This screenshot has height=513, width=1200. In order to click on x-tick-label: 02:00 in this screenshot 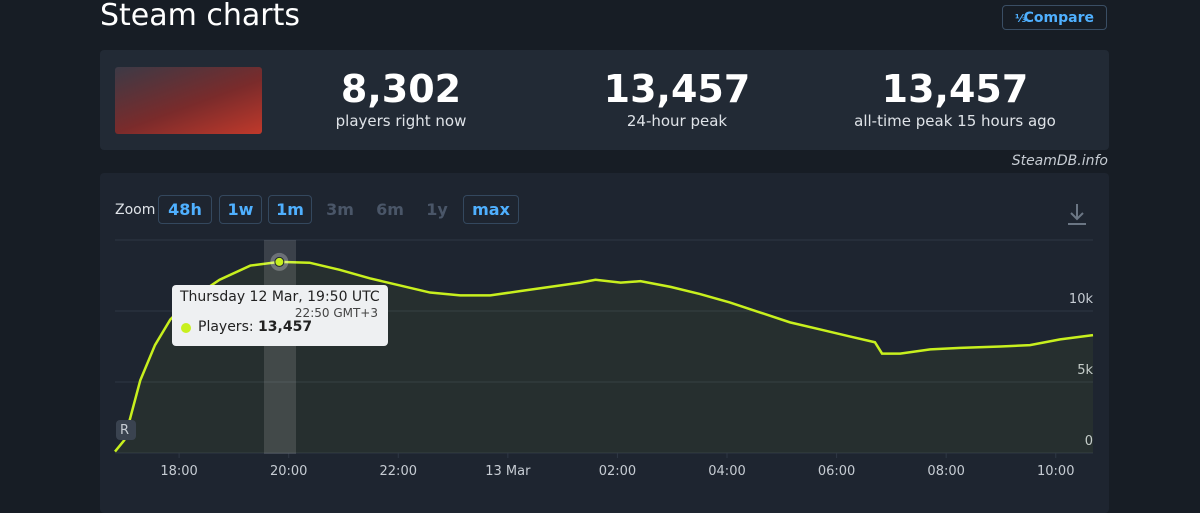, I will do `click(617, 471)`.